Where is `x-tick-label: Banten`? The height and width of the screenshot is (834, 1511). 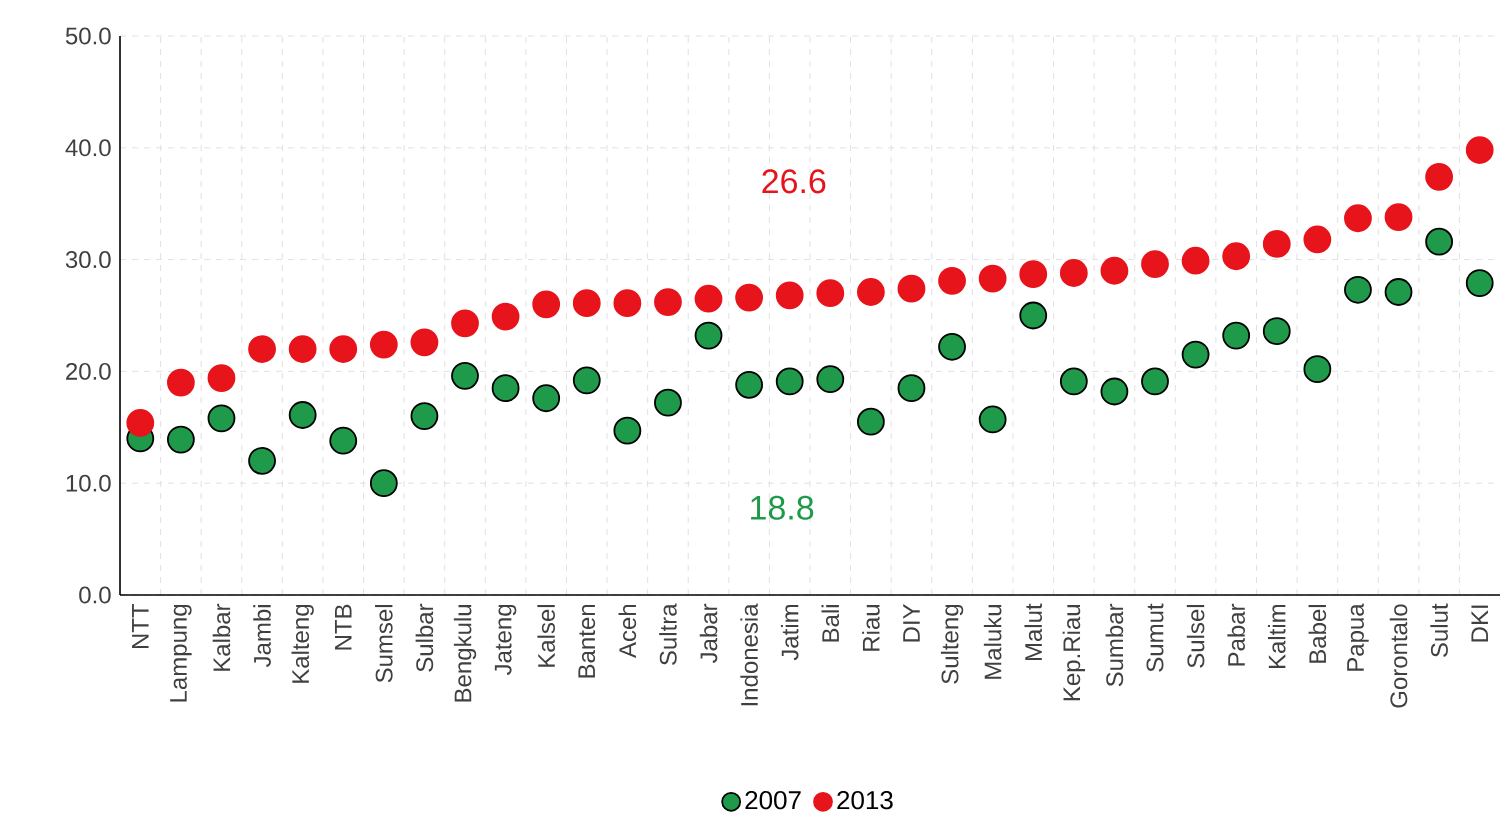
x-tick-label: Banten is located at coordinates (587, 641).